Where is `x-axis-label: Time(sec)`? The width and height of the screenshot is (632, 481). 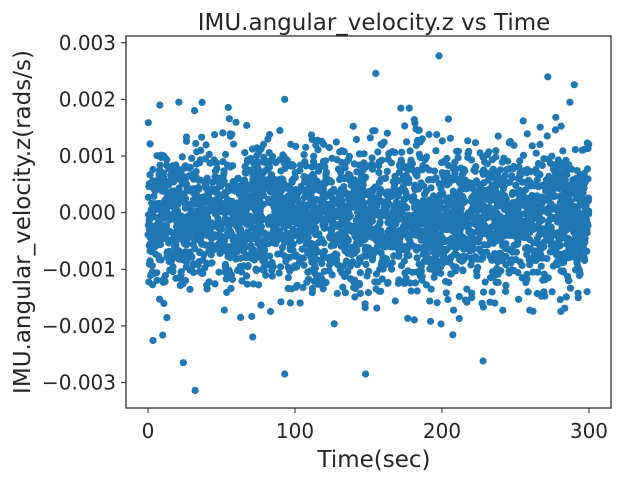 x-axis-label: Time(sec) is located at coordinates (373, 460).